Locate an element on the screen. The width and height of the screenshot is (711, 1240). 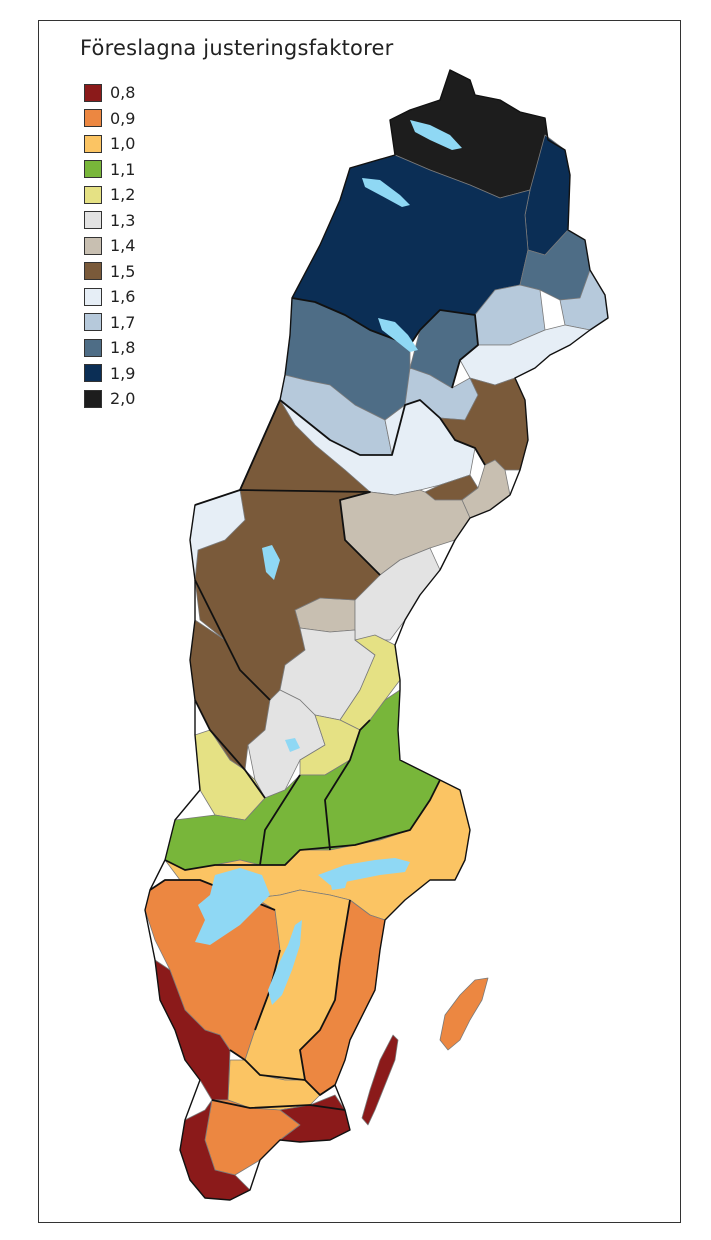
legend-label: 1,8 is located at coordinates (123, 348).